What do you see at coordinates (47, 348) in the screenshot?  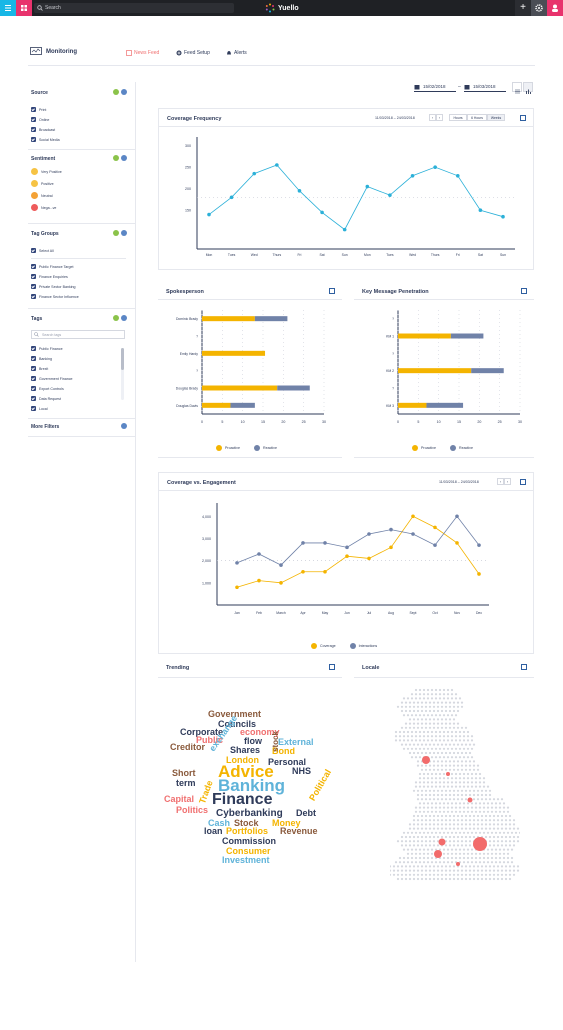 I see `tag-item: Public Finance` at bounding box center [47, 348].